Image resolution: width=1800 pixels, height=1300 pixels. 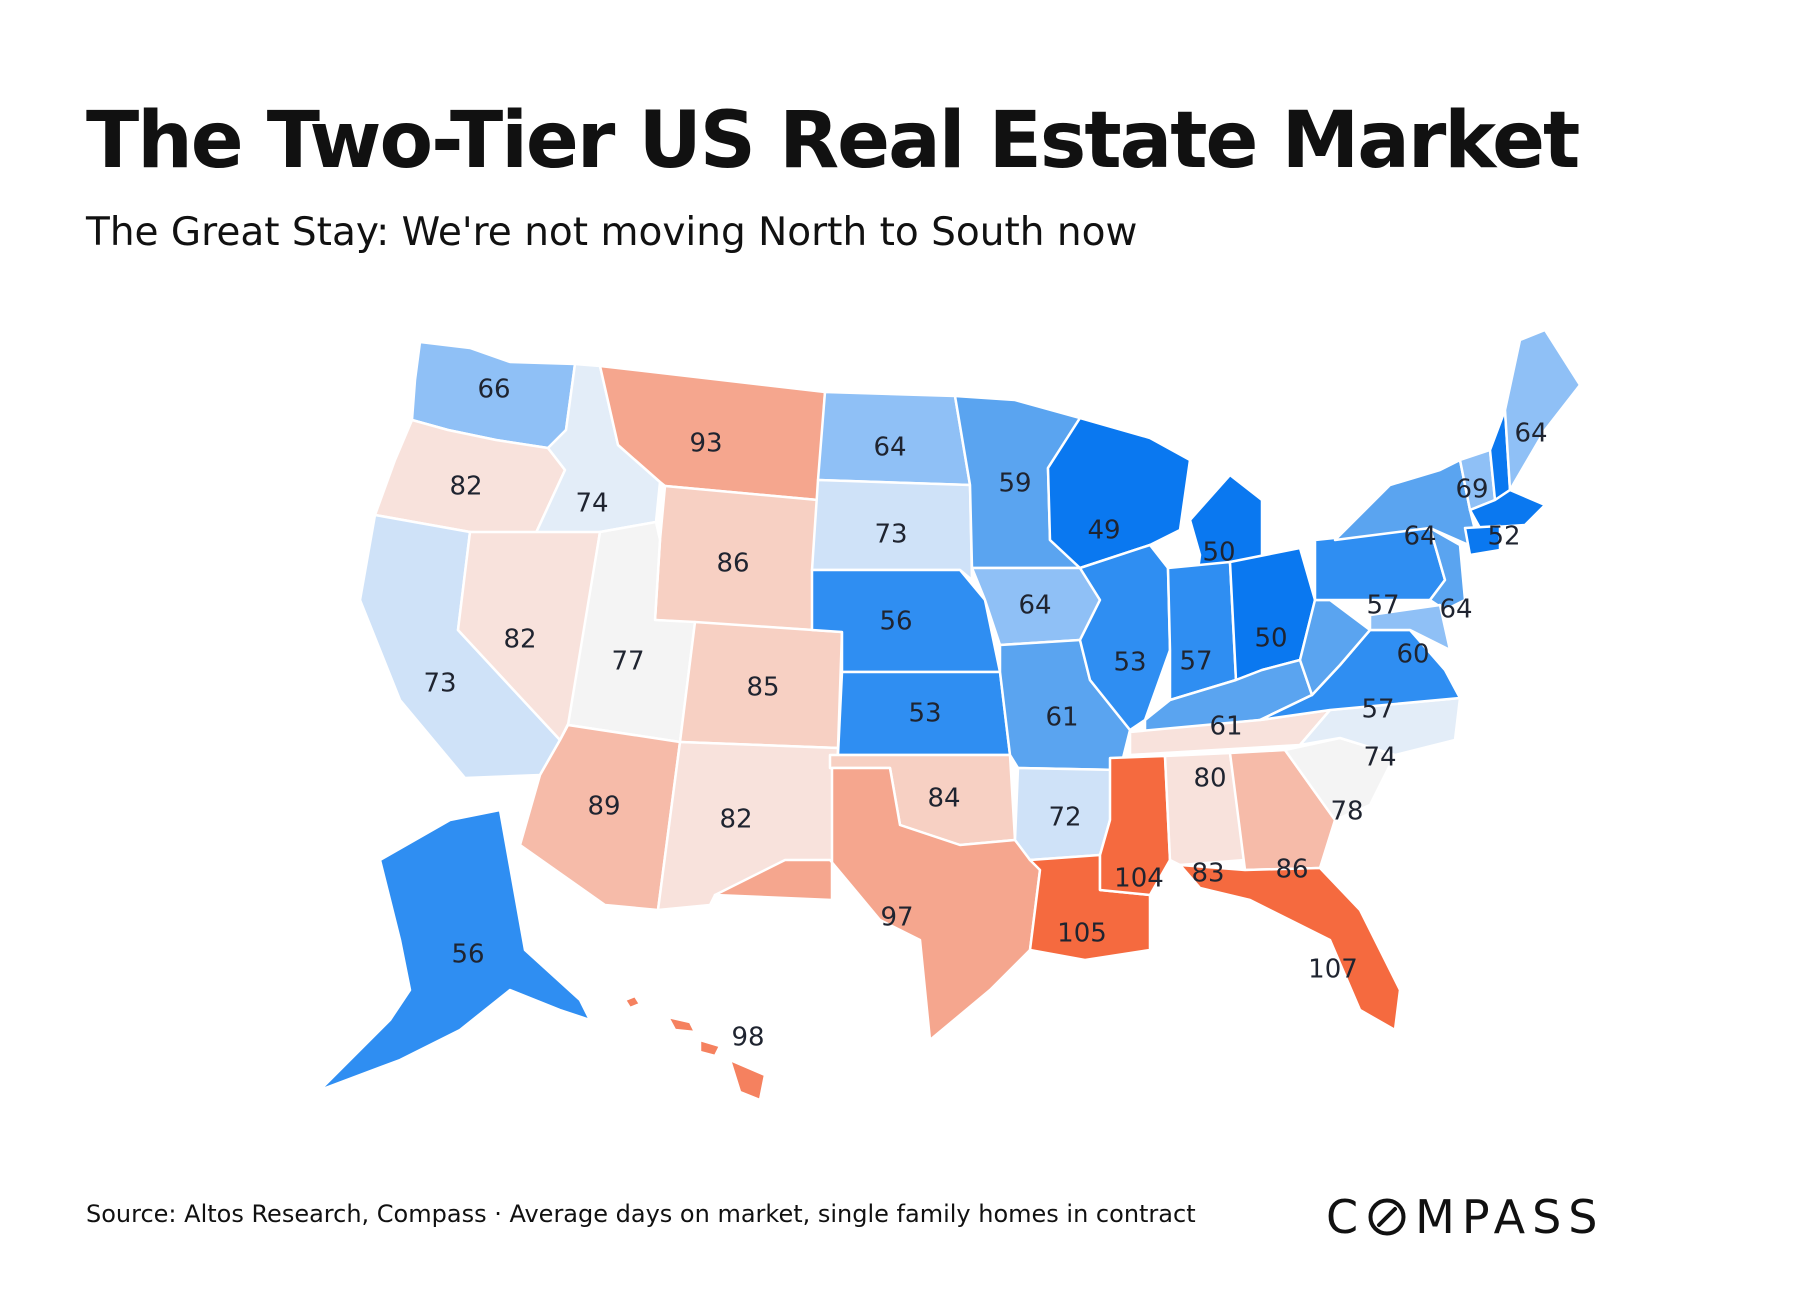 I want to click on label-vt: 69, so click(x=1471, y=490).